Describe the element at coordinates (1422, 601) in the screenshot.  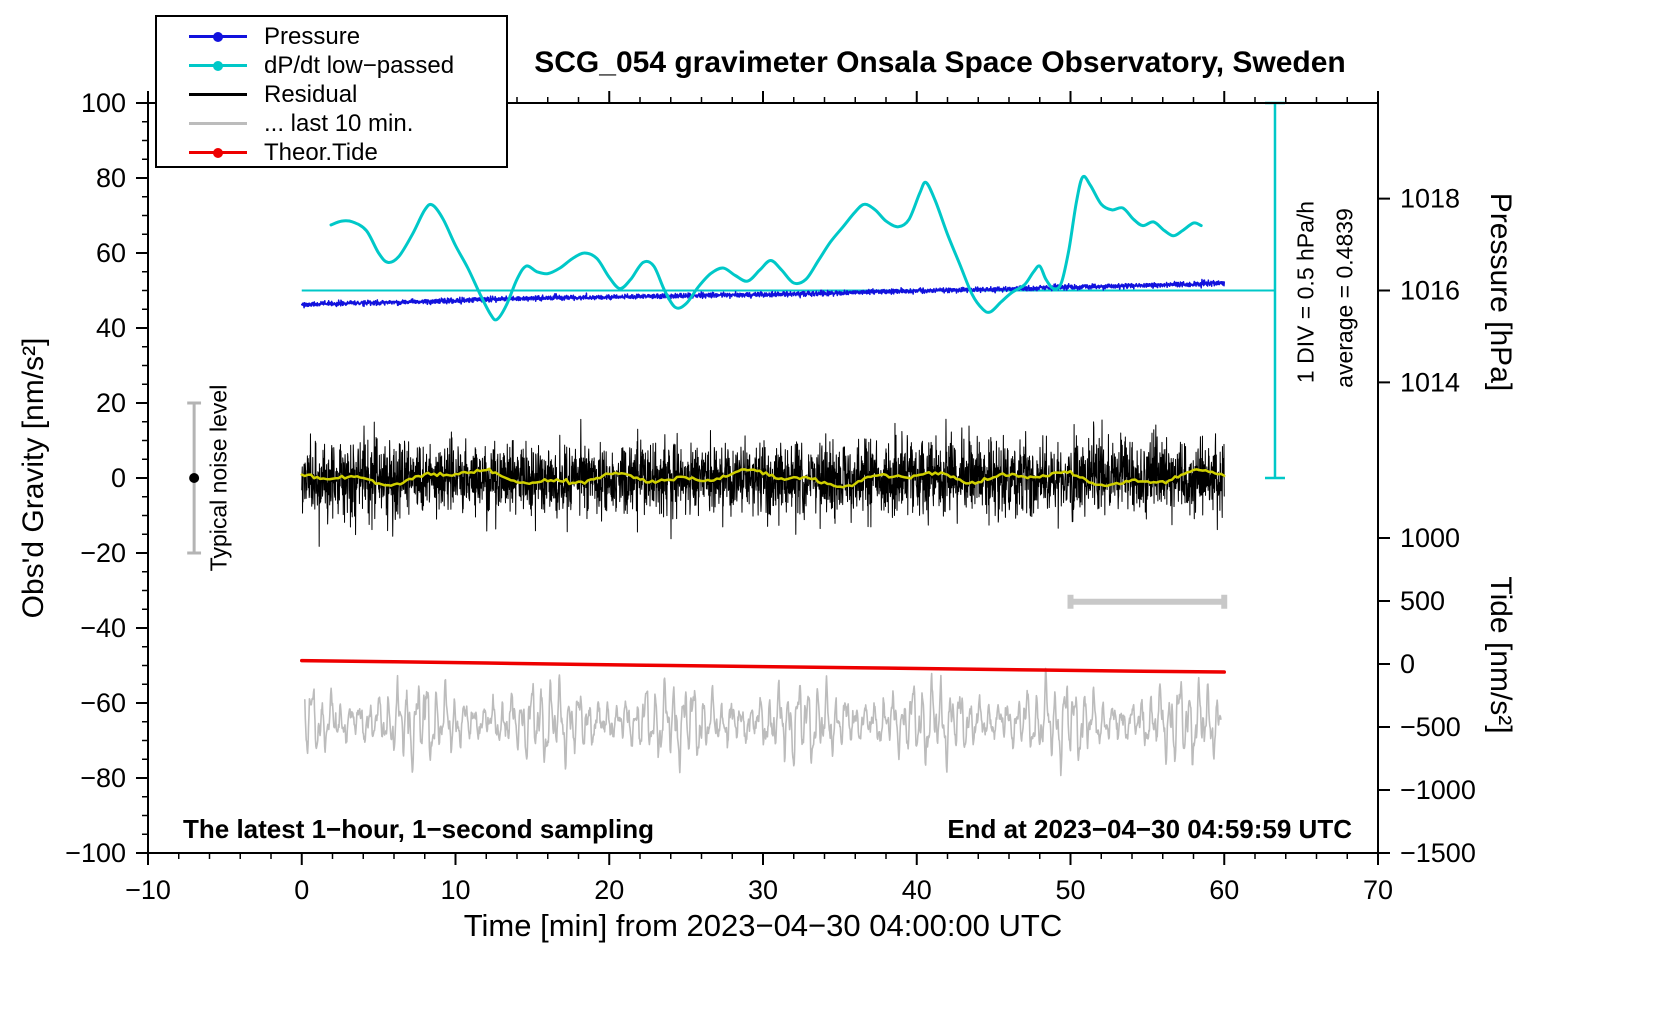
I see `svg-text: 500` at that location.